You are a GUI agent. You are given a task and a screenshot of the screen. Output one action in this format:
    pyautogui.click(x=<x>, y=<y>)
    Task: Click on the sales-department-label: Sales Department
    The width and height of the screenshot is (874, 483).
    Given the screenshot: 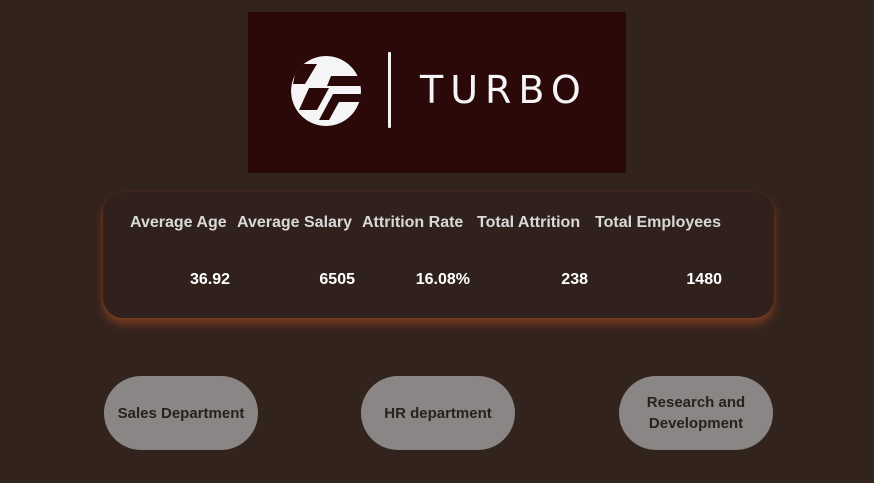 What is the action you would take?
    pyautogui.click(x=181, y=413)
    